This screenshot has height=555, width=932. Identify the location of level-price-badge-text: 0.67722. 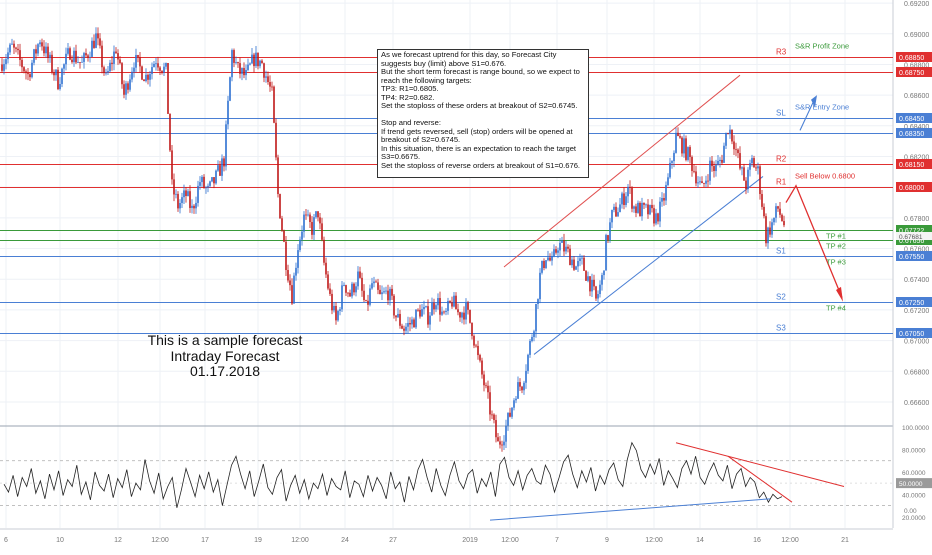
(911, 231).